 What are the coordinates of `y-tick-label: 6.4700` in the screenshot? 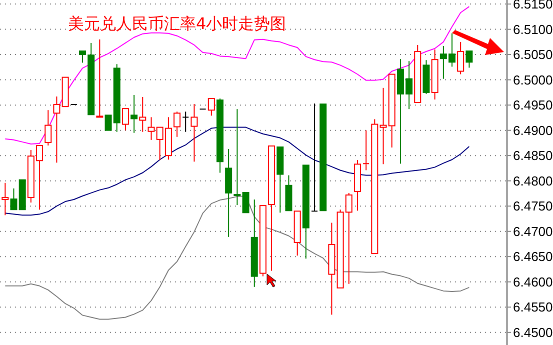 It's located at (533, 231).